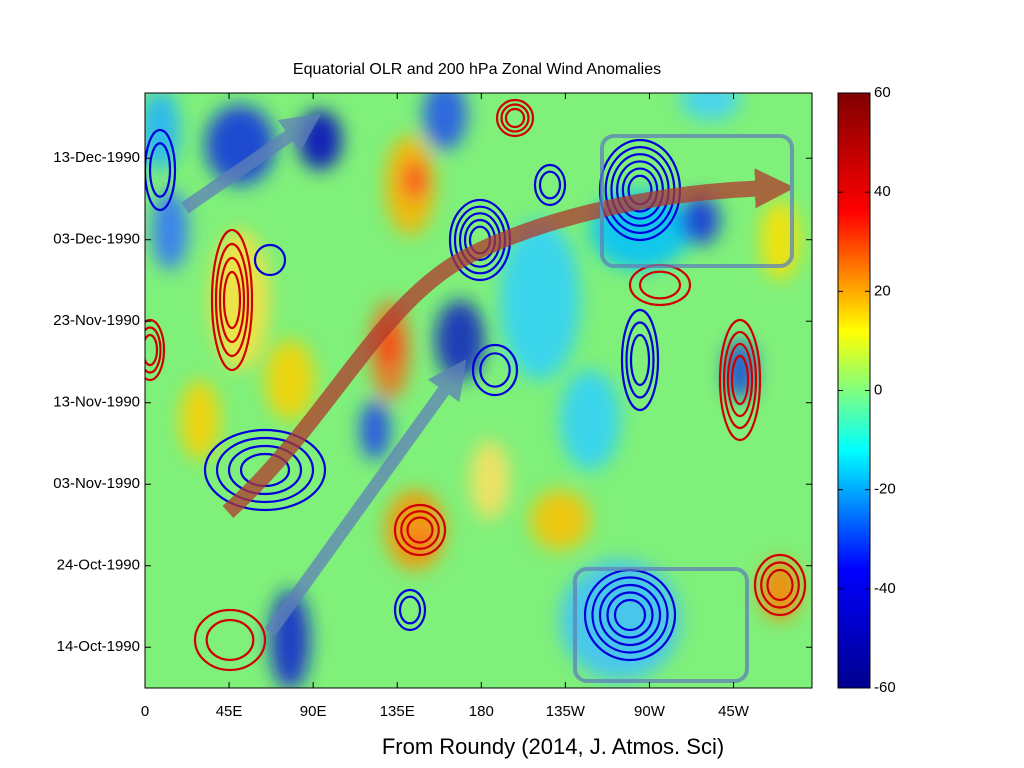  What do you see at coordinates (882, 290) in the screenshot?
I see `colorbar-tick-label: 20` at bounding box center [882, 290].